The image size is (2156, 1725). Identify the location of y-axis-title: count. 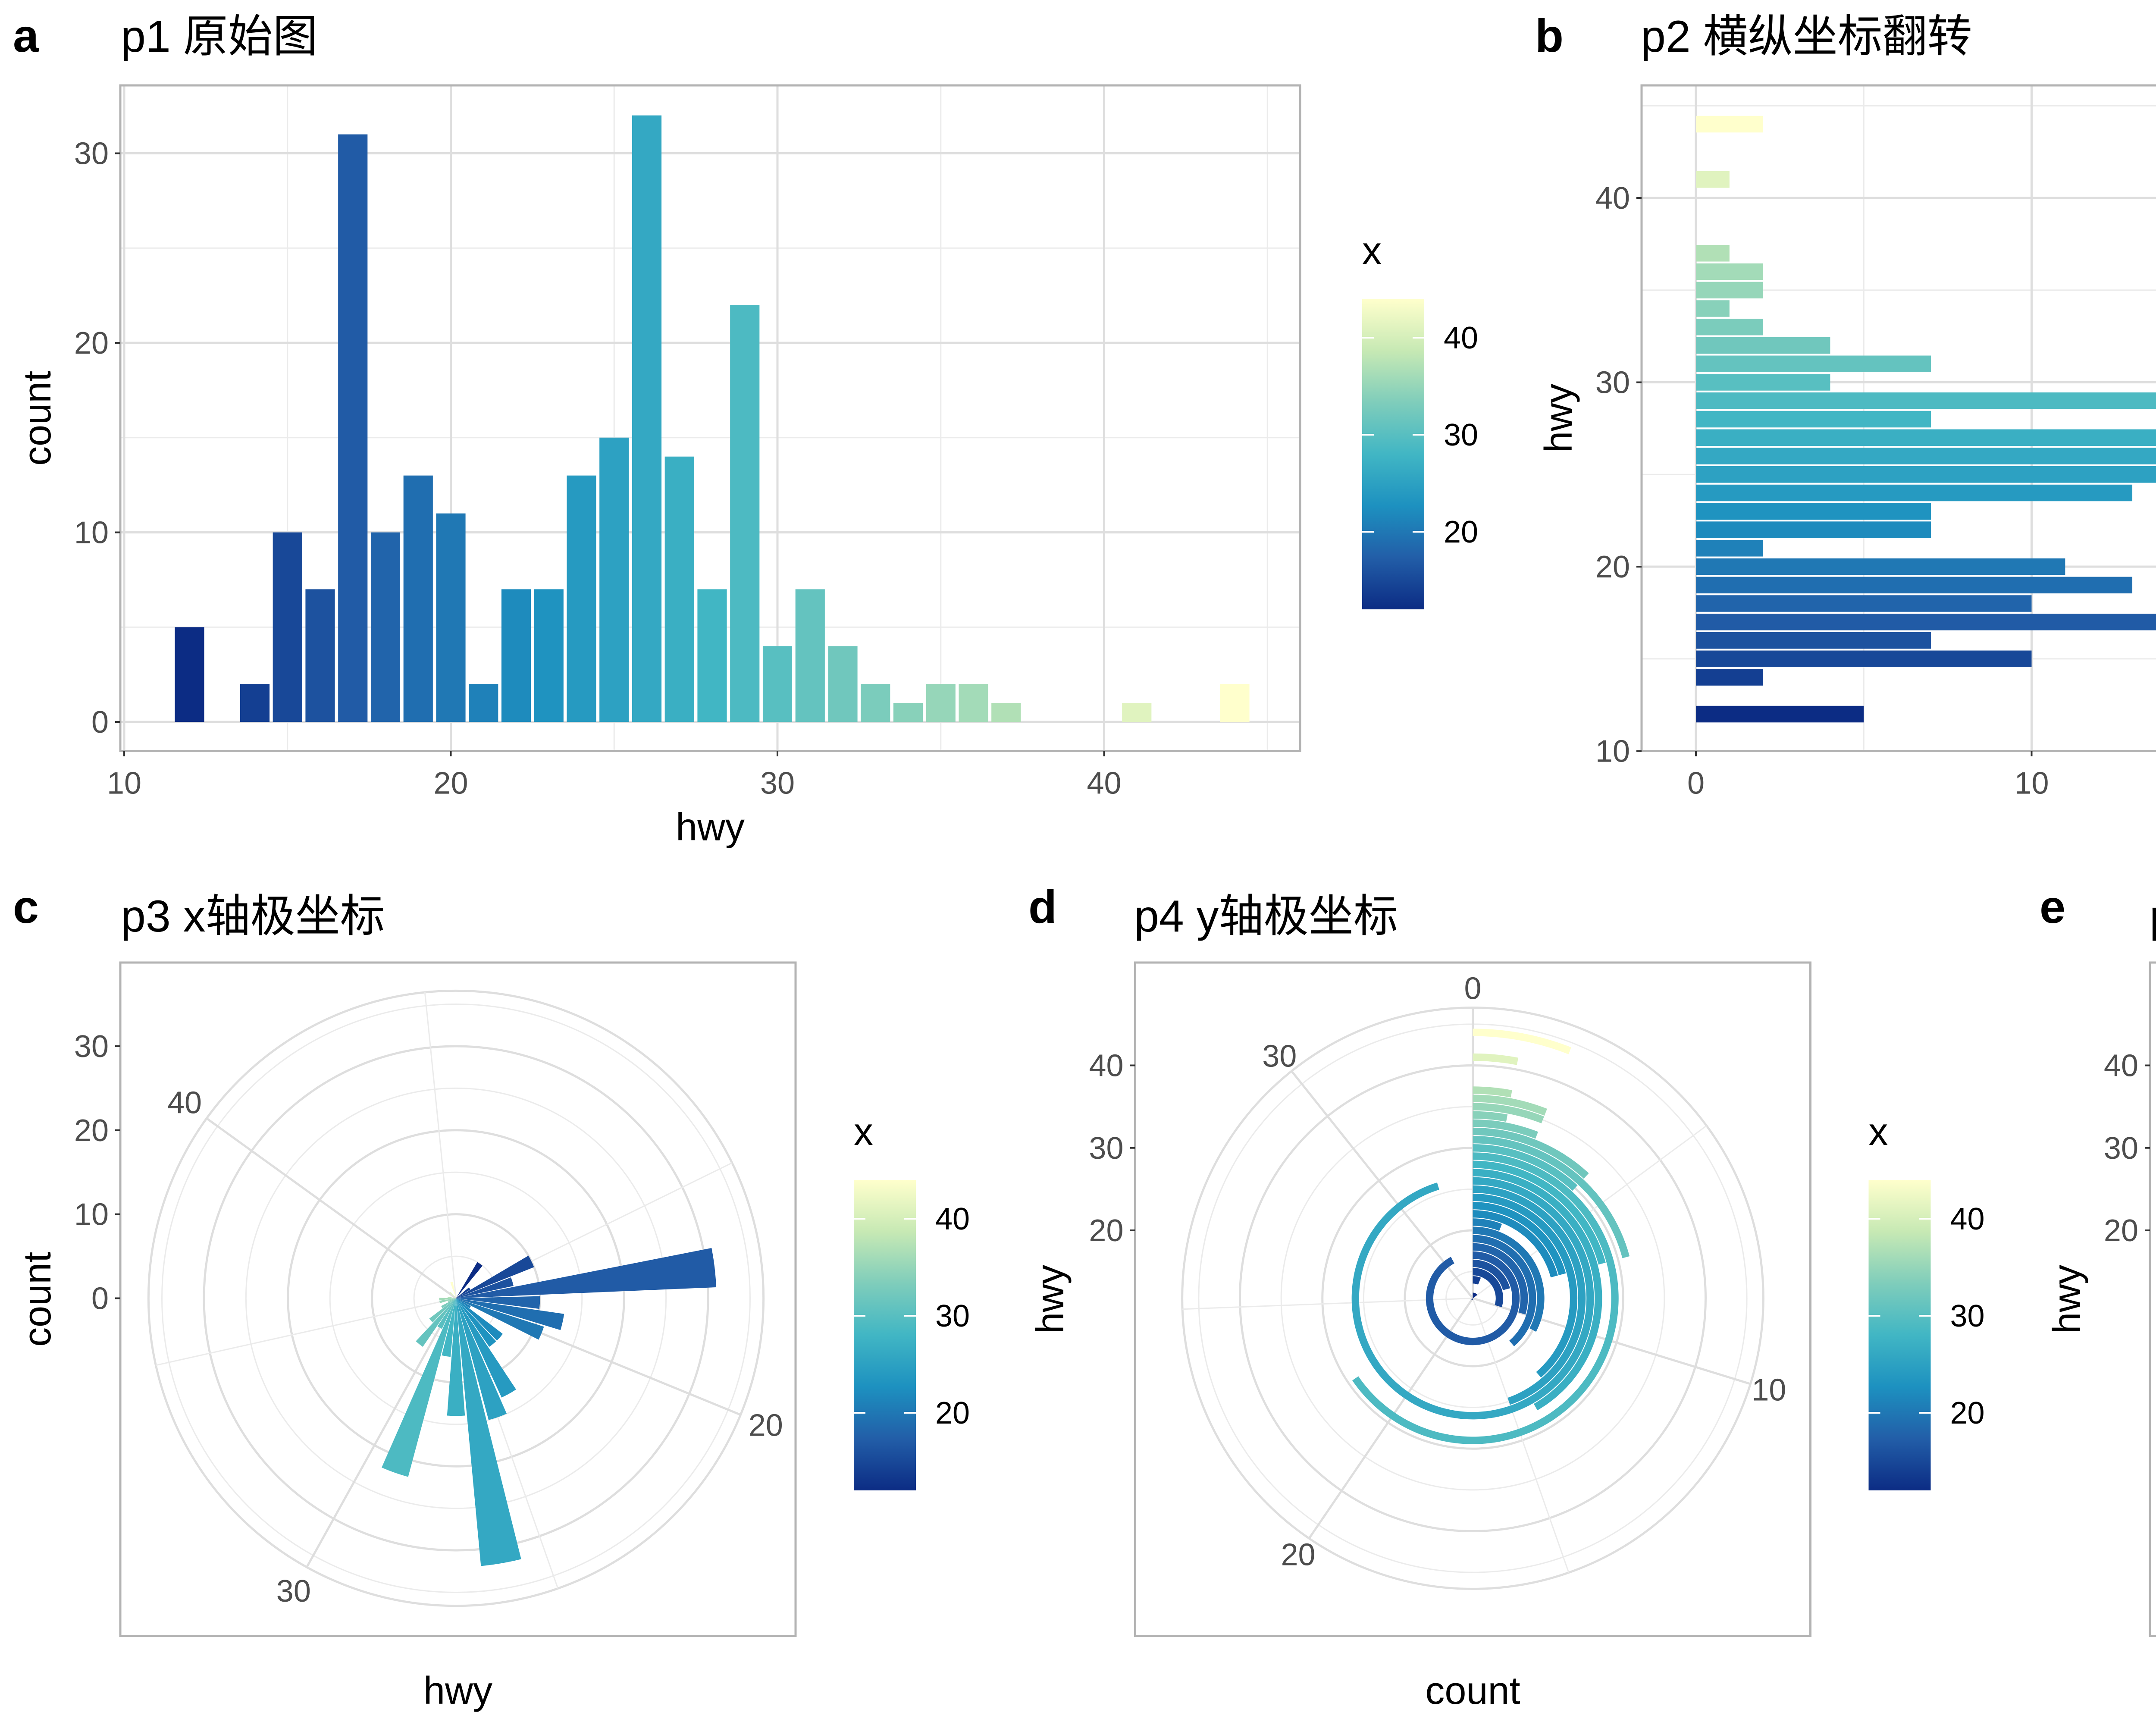
(37, 419).